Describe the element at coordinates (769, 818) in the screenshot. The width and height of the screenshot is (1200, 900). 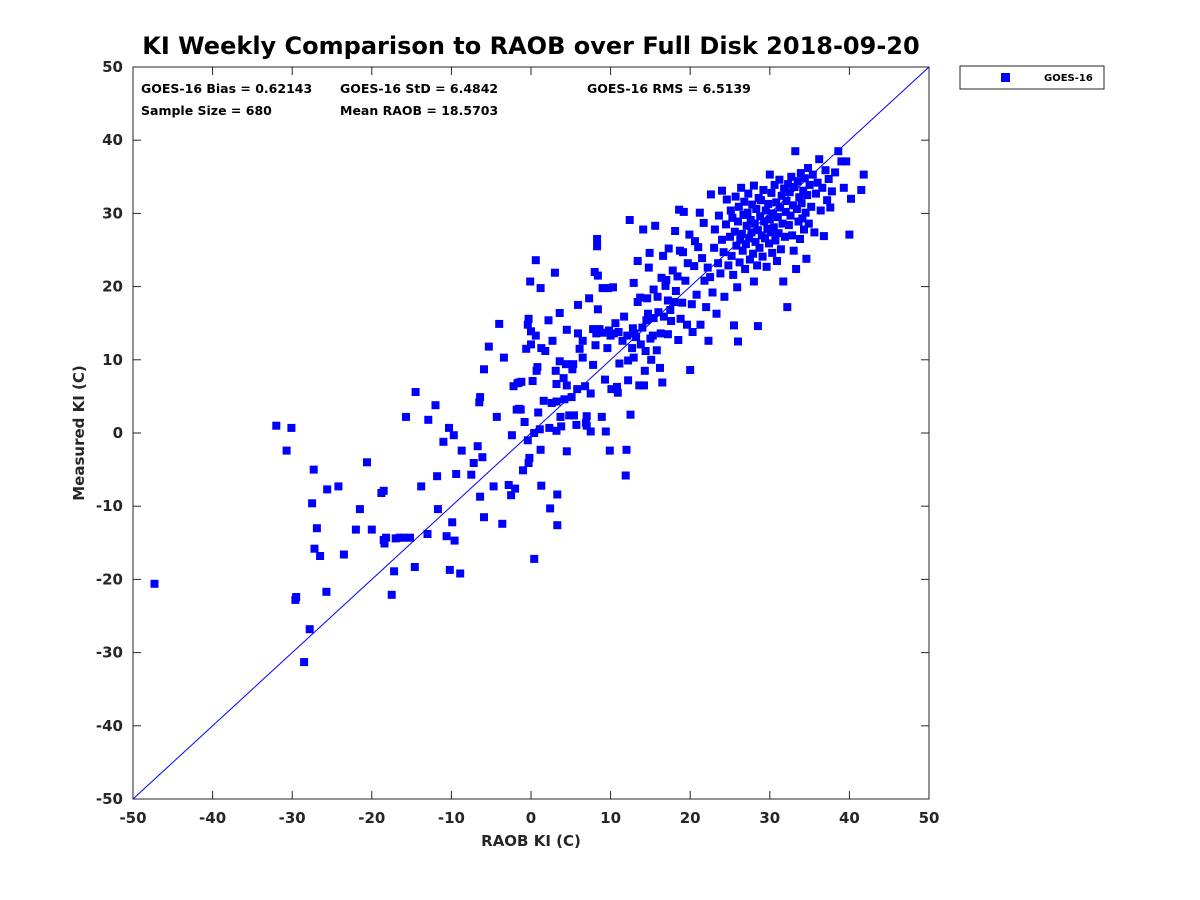
I see `x-tick-label: 30` at that location.